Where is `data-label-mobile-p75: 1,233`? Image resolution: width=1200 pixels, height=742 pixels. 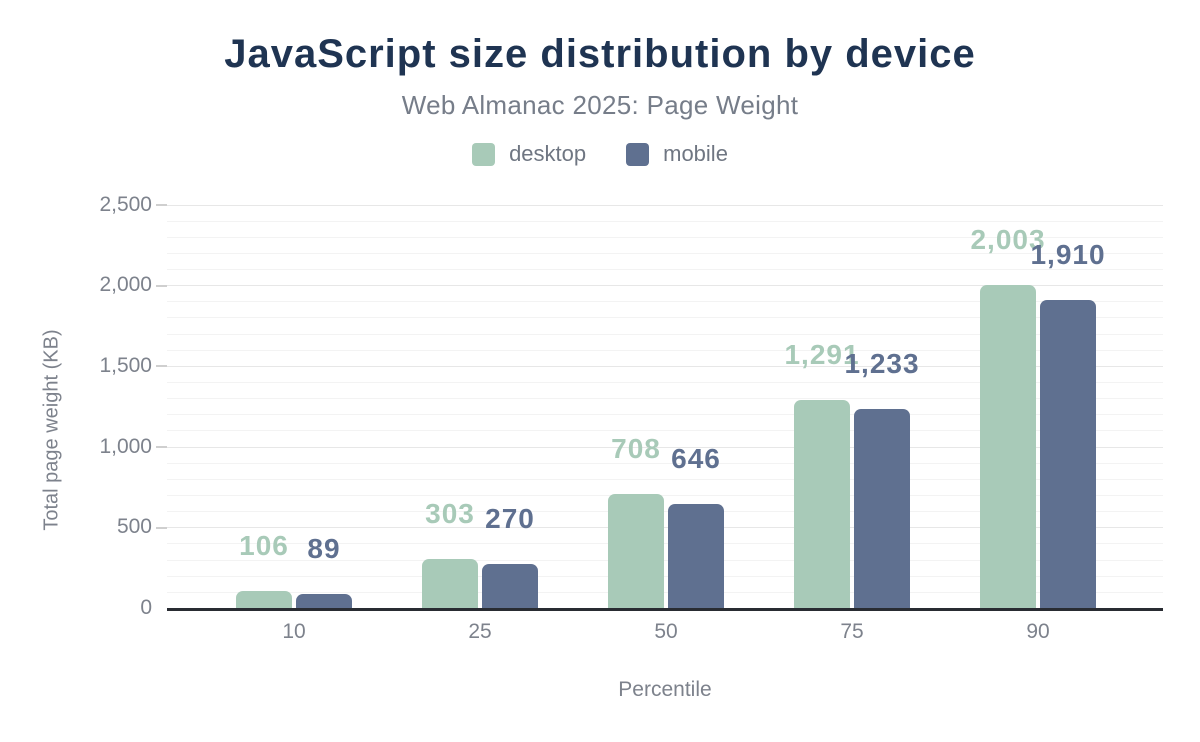
data-label-mobile-p75: 1,233 is located at coordinates (882, 363).